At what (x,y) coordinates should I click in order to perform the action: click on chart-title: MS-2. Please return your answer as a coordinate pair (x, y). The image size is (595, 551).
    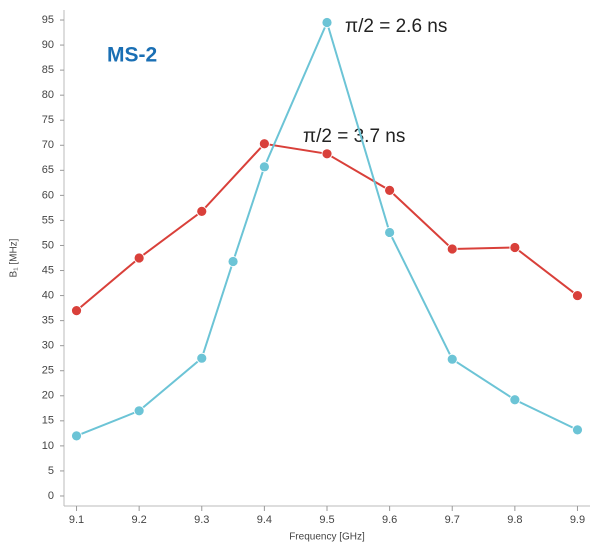
    Looking at the image, I should click on (132, 55).